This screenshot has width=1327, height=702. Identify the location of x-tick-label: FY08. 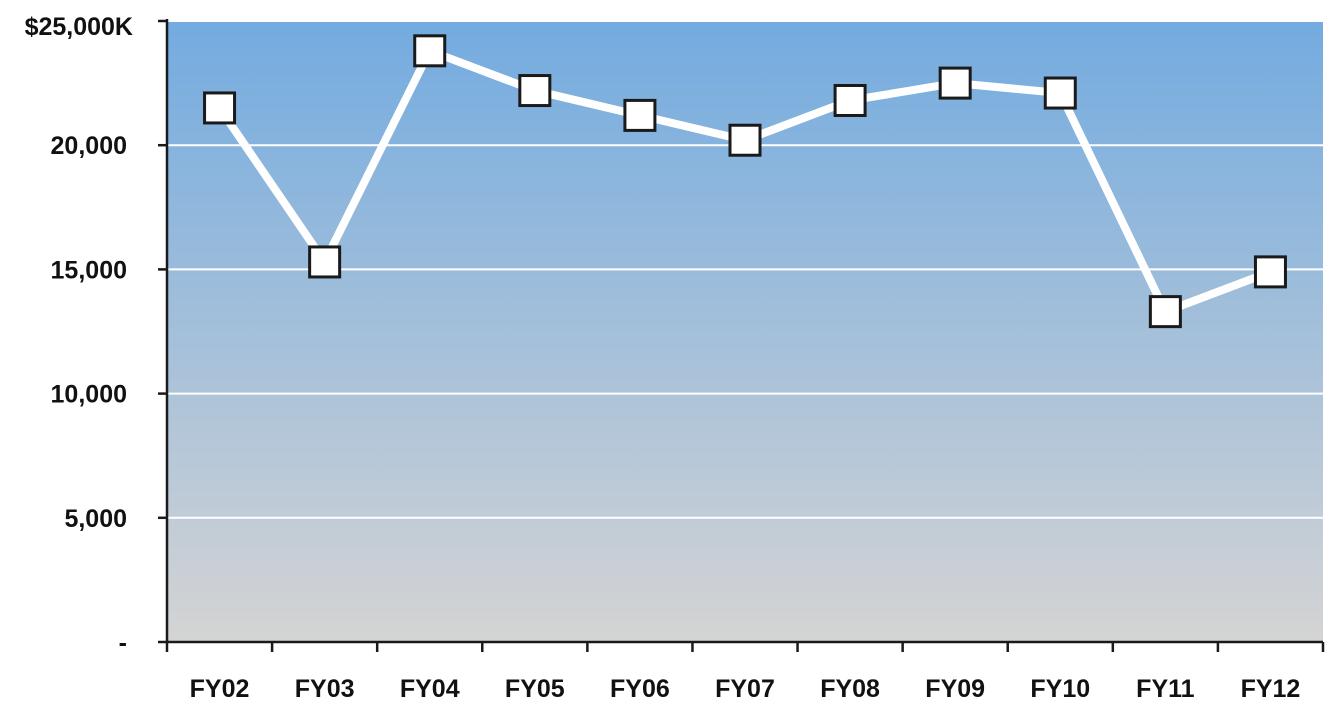
(850, 688).